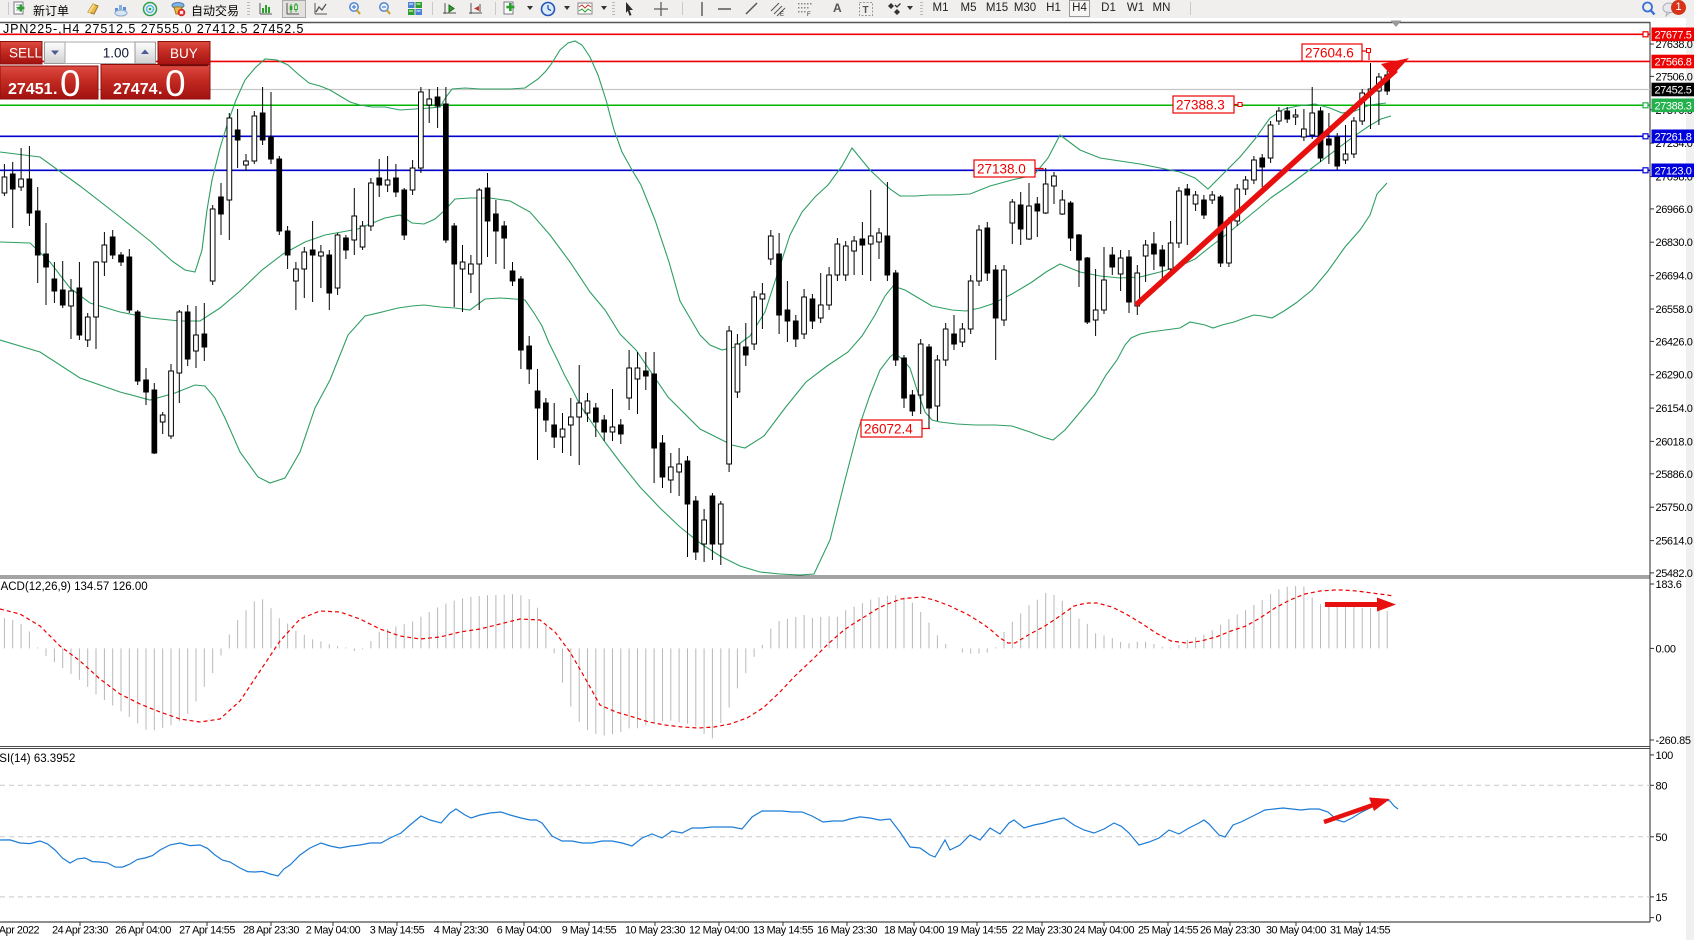 The width and height of the screenshot is (1694, 940). I want to click on svg-text: 26966.0, so click(1674, 210).